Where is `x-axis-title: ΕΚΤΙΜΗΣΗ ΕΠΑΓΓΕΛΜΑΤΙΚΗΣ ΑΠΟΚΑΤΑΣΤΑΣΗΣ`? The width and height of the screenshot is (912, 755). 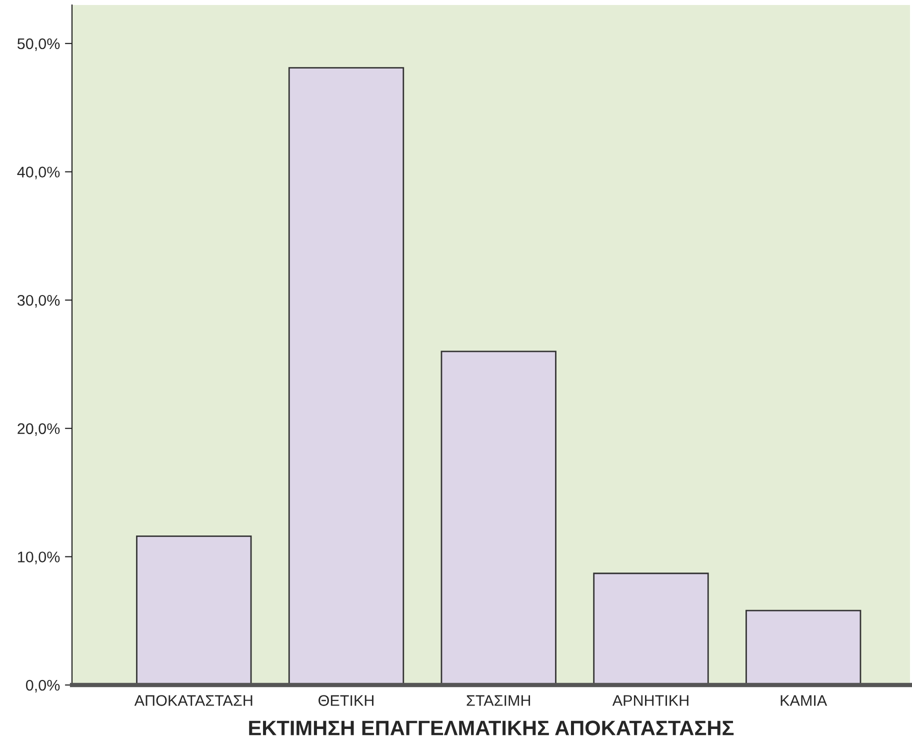 x-axis-title: ΕΚΤΙΜΗΣΗ ΕΠΑΓΓΕΛΜΑΤΙΚΗΣ ΑΠΟΚΑΤΑΣΤΑΣΗΣ is located at coordinates (491, 728).